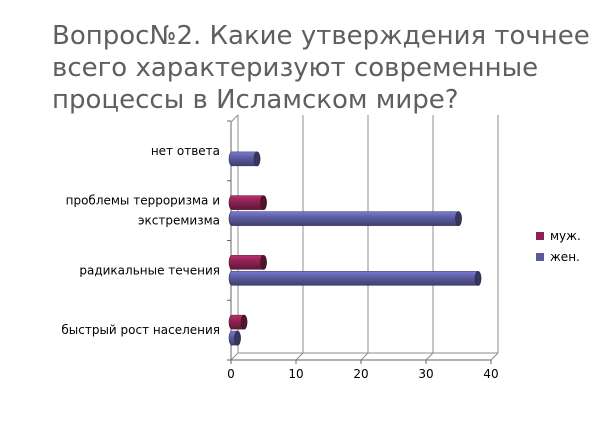  Describe the element at coordinates (425, 374) in the screenshot. I see `x-tick-label: 30` at that location.